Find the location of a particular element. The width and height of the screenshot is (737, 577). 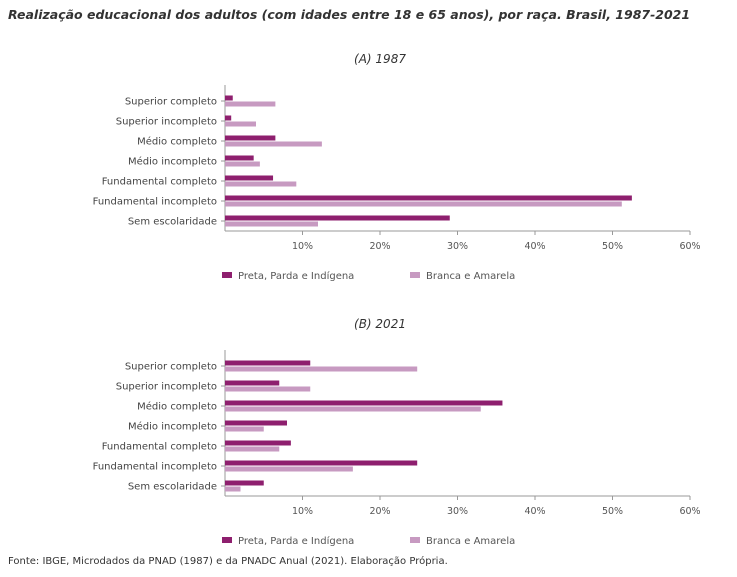

chart-subtitle: (A) 1987 is located at coordinates (380, 59).